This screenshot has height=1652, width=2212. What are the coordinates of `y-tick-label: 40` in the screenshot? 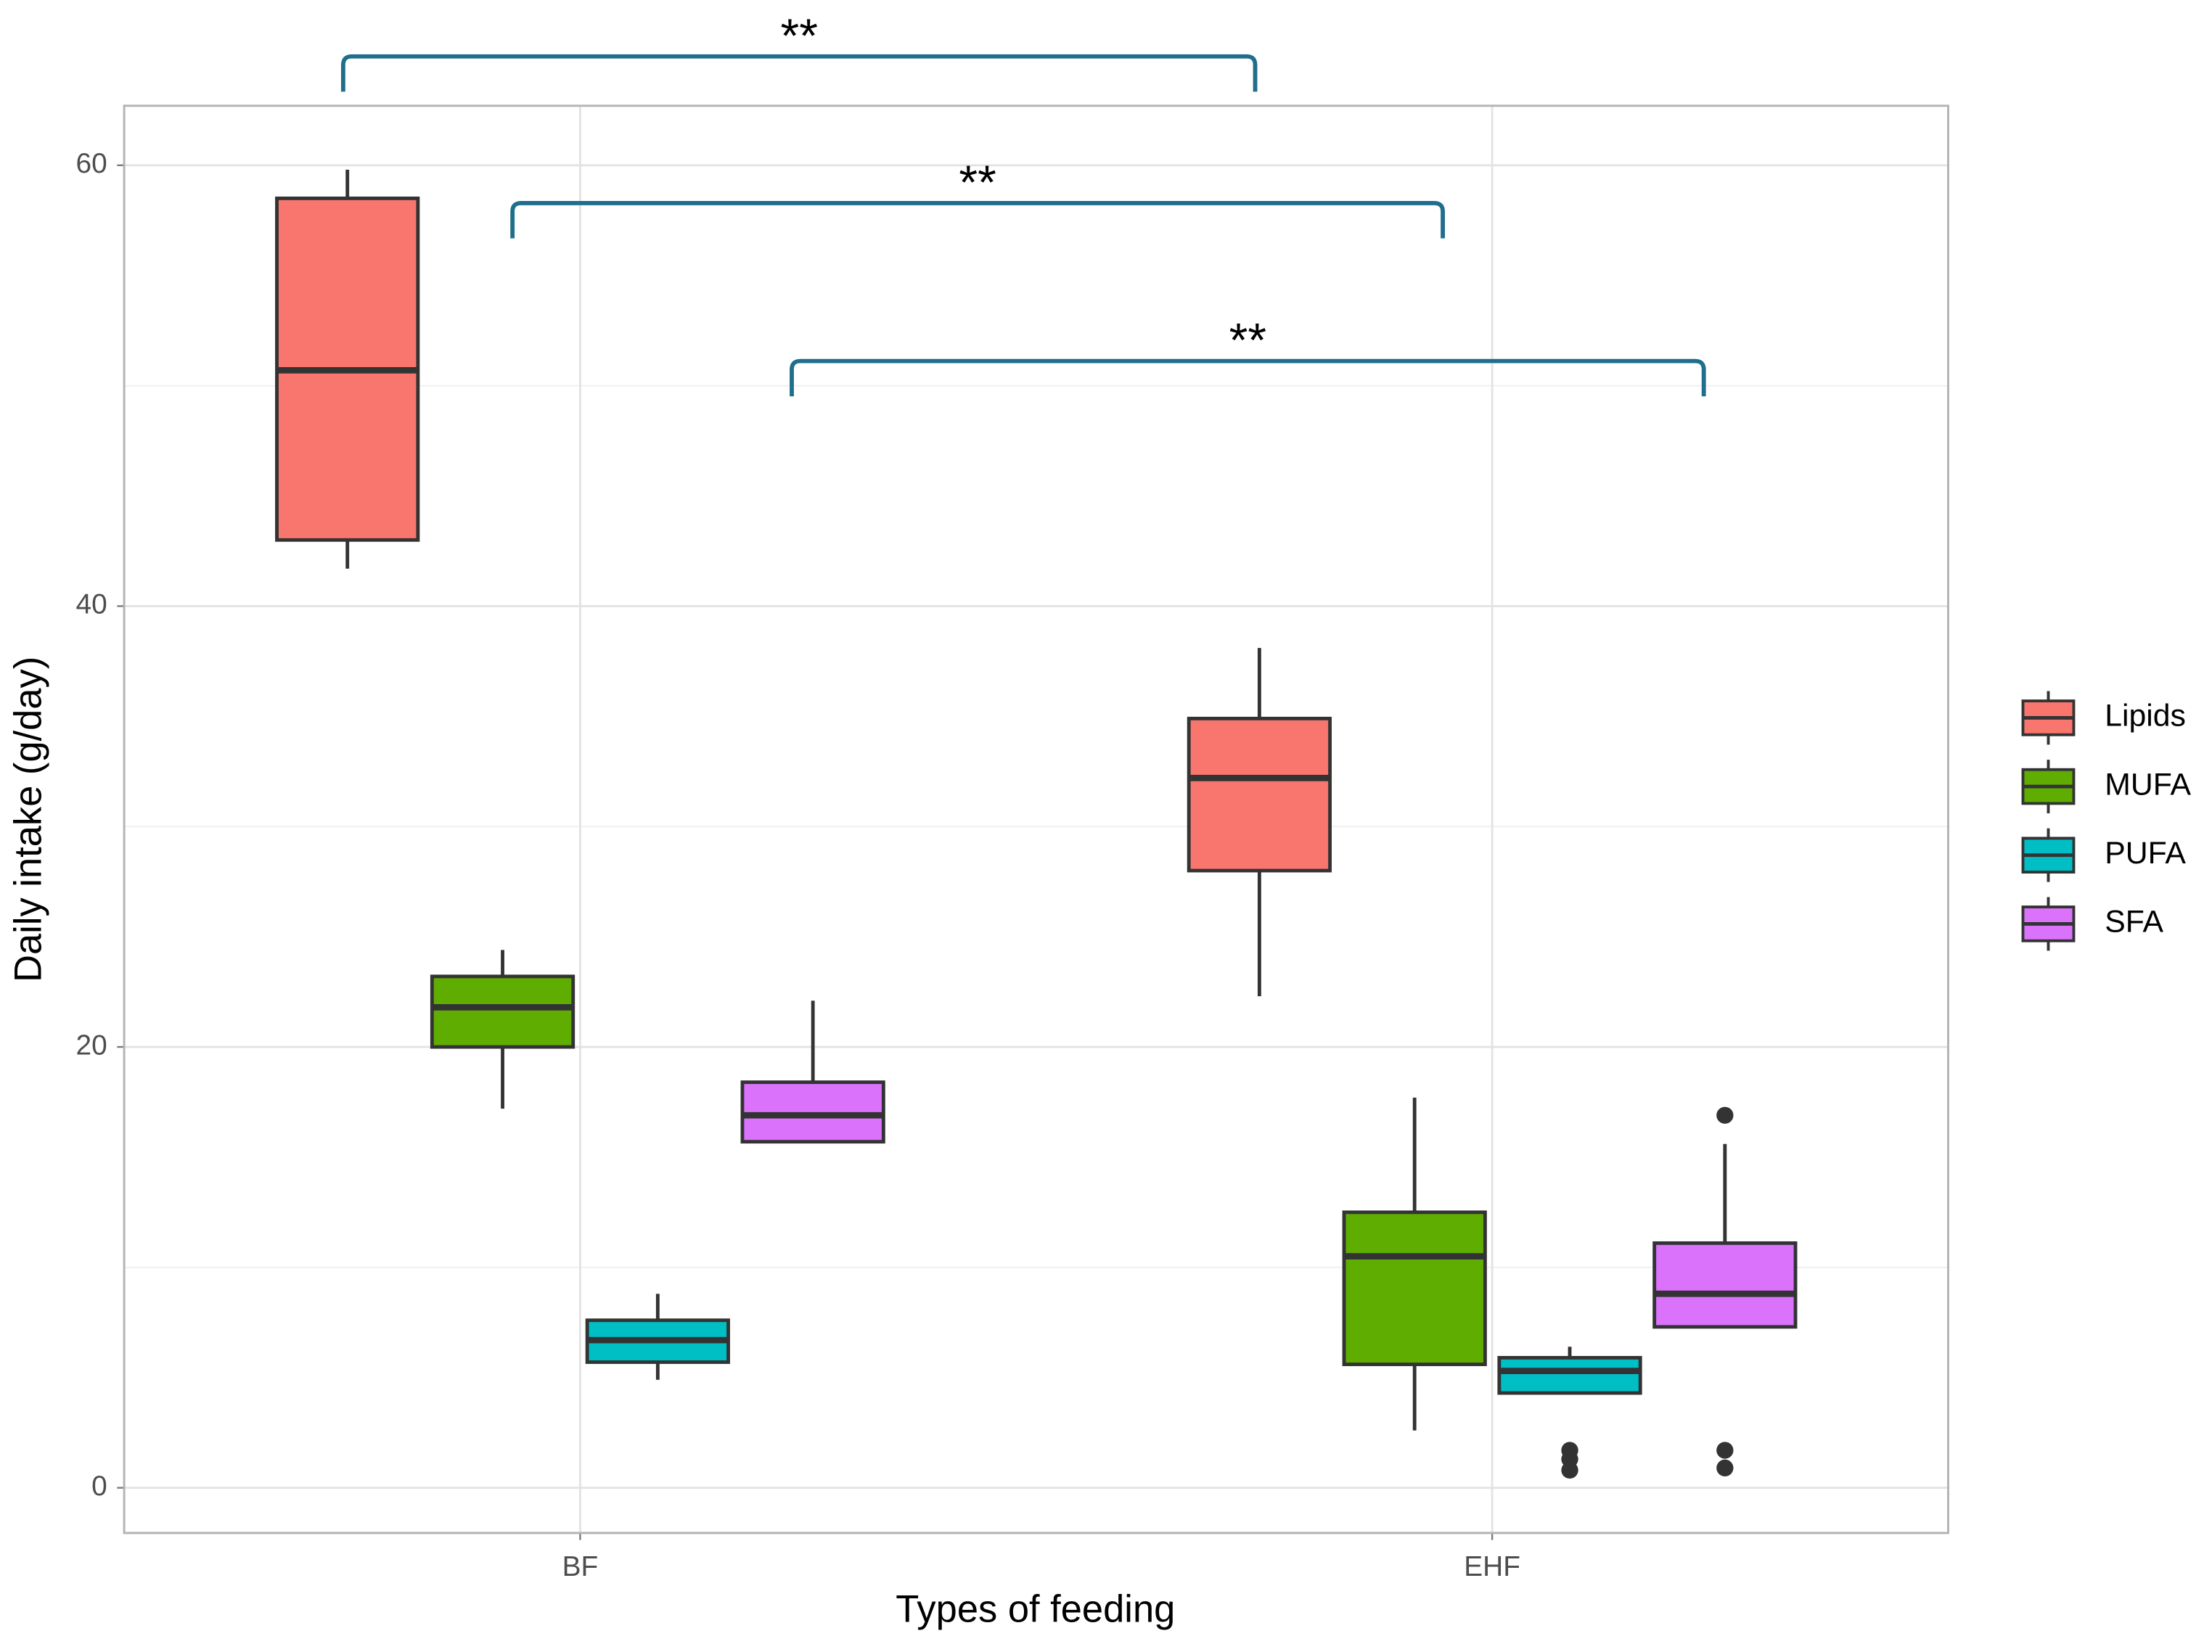 It's located at (91, 604).